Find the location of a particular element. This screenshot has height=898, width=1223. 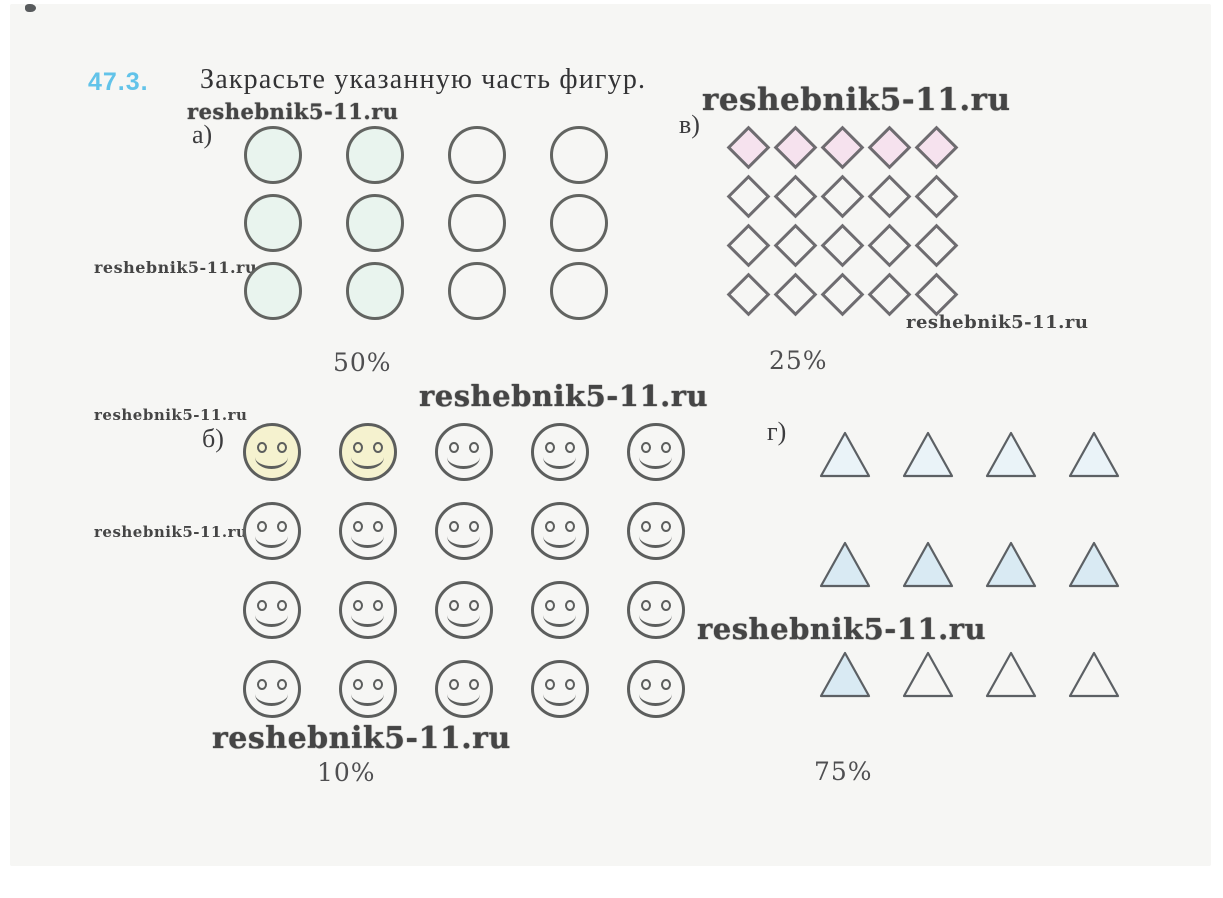

percent-label-a: 50% is located at coordinates (362, 362).